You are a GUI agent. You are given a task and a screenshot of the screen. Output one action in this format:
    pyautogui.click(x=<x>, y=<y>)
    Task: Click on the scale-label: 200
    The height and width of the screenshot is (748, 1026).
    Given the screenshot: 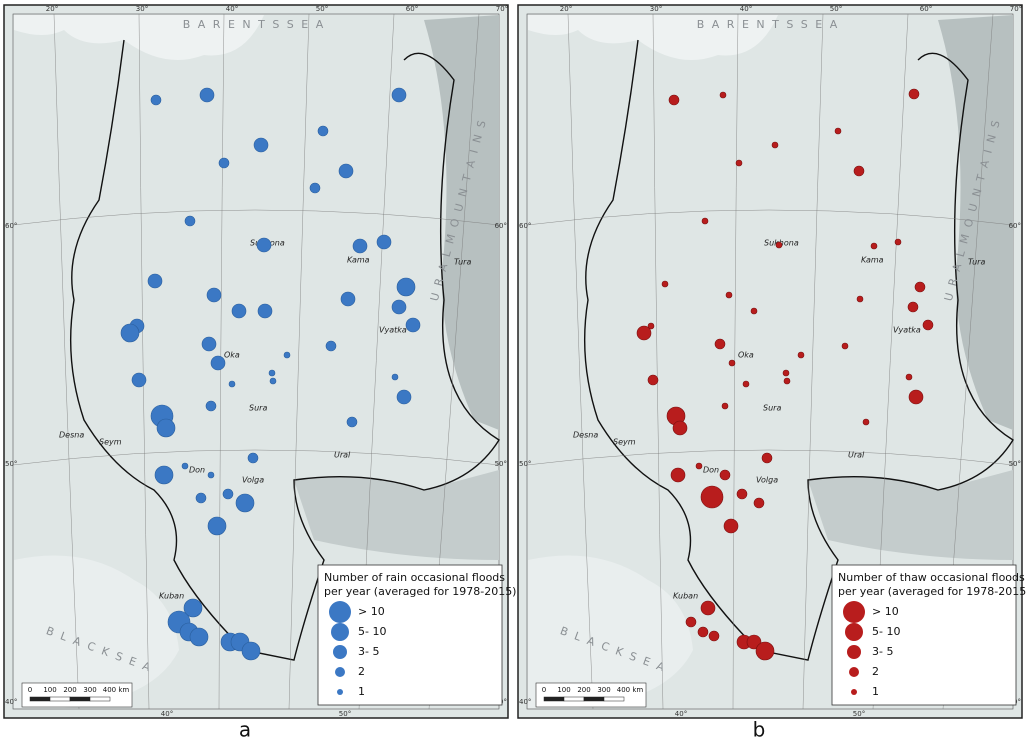 What is the action you would take?
    pyautogui.click(x=583, y=690)
    